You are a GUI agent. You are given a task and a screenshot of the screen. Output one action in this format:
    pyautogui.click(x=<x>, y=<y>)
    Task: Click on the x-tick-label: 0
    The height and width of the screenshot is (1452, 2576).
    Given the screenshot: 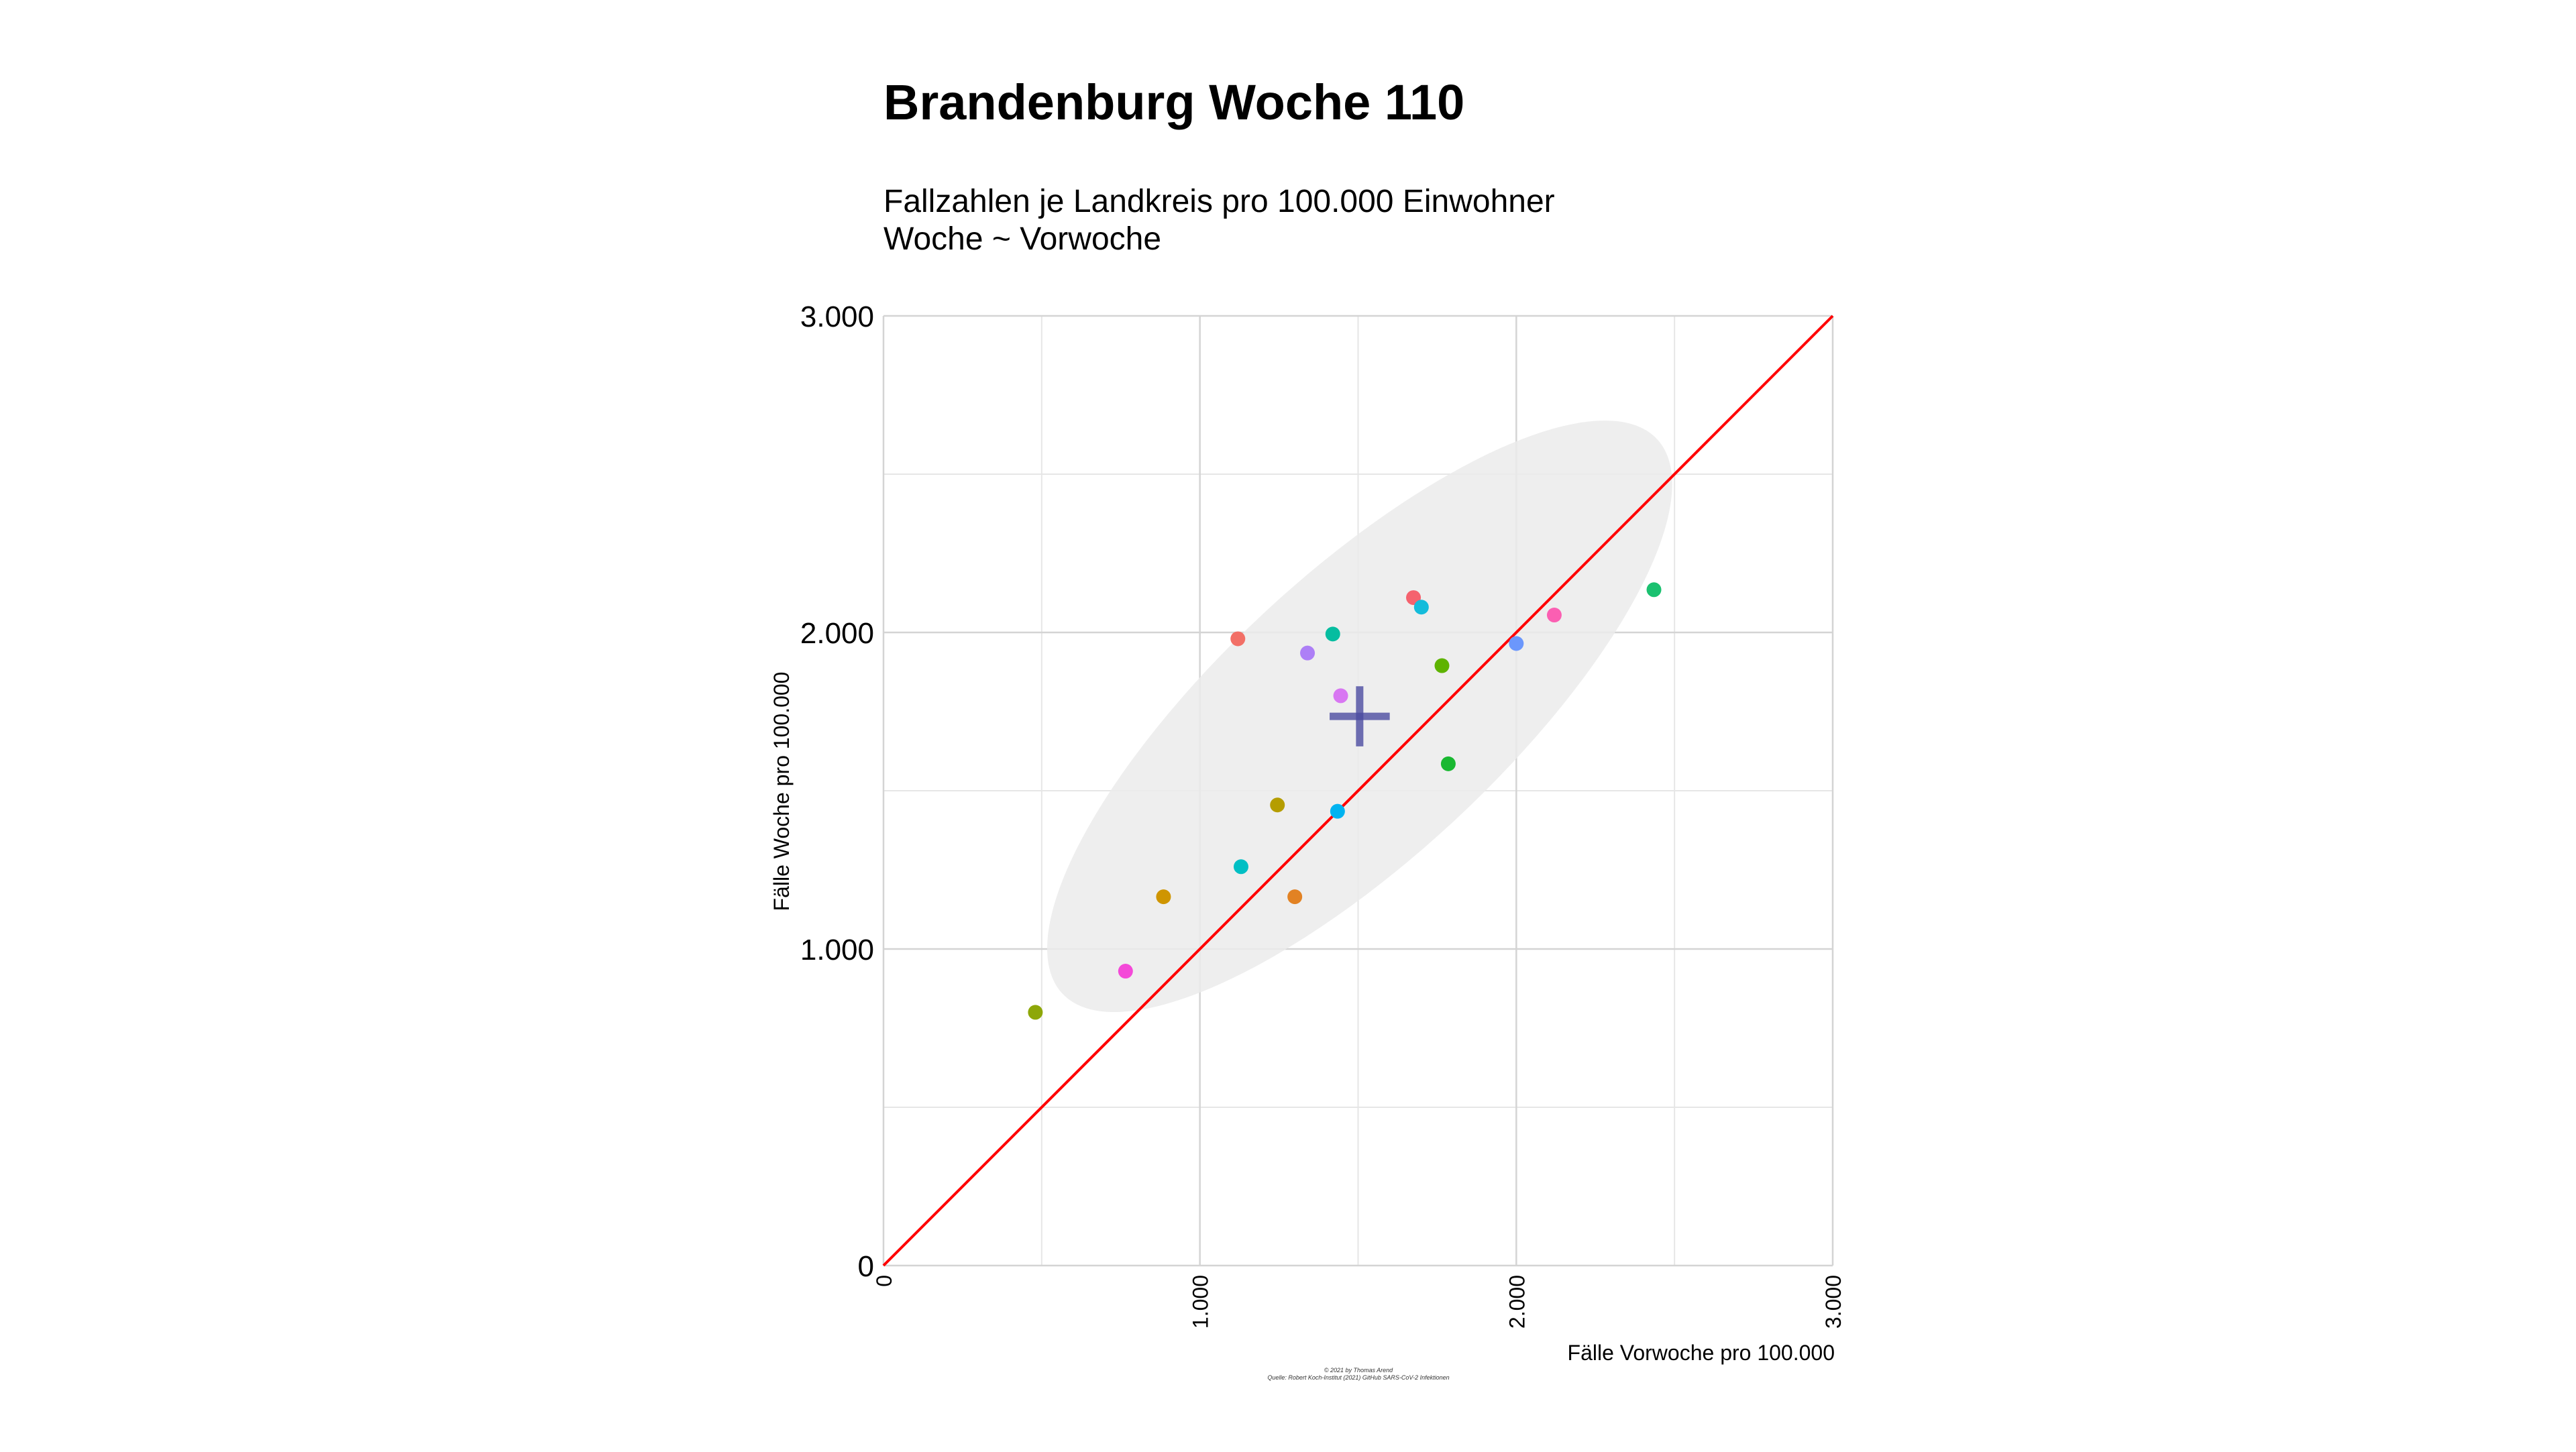 What is the action you would take?
    pyautogui.click(x=884, y=1281)
    